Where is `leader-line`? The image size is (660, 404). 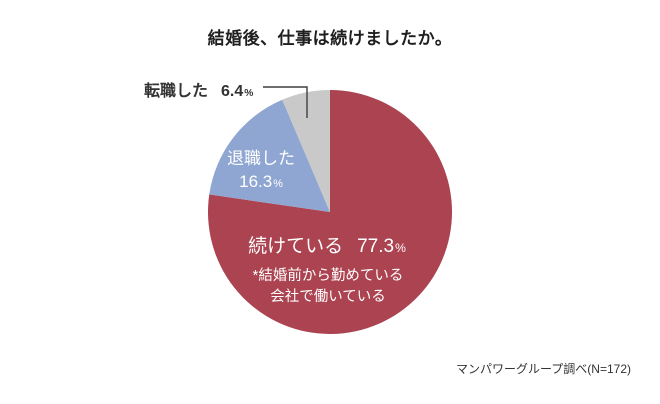
leader-line is located at coordinates (285, 102).